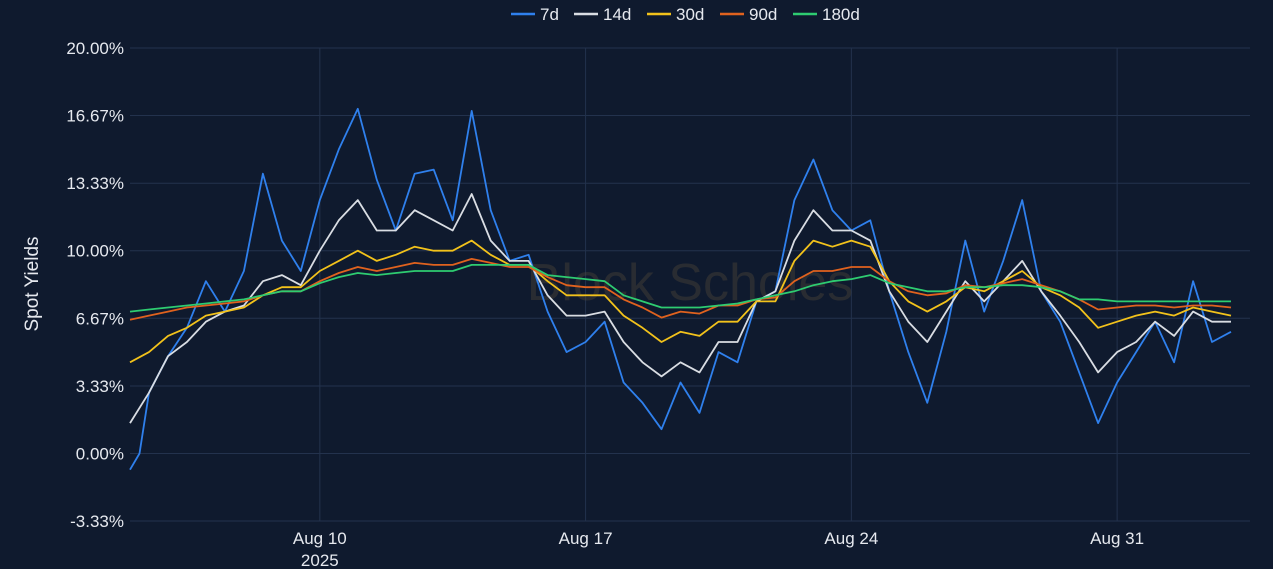 The image size is (1273, 569). What do you see at coordinates (100, 318) in the screenshot?
I see `y-tick-label: 6.67%` at bounding box center [100, 318].